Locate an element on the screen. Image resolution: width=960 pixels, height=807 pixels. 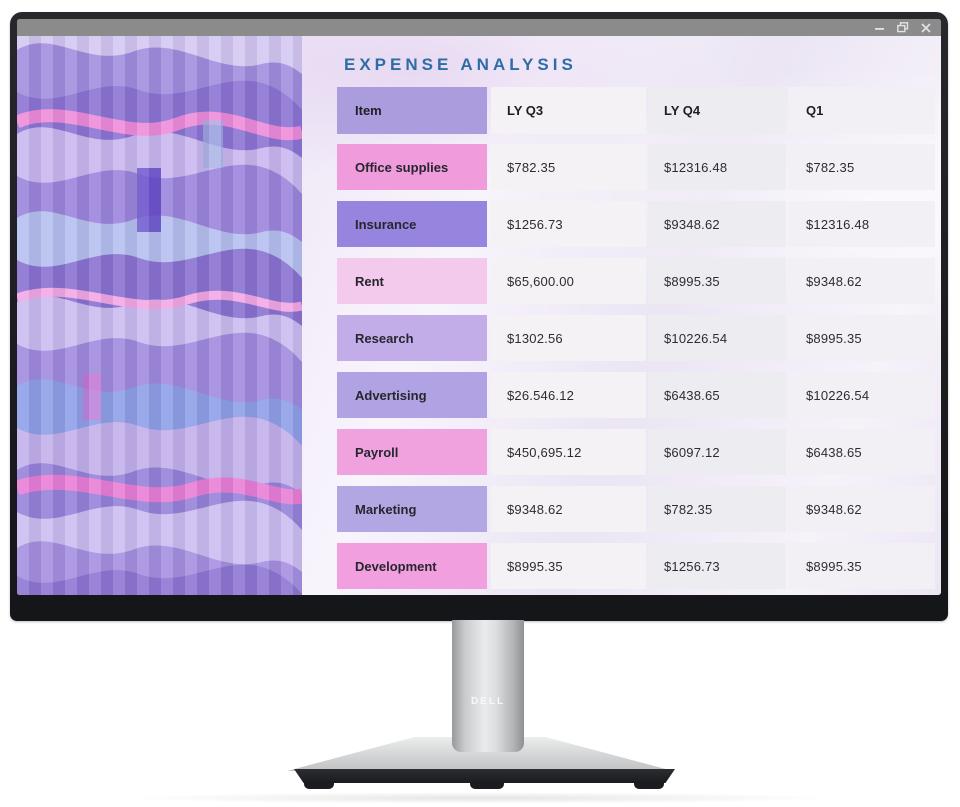
row-label-cell: Research is located at coordinates (412, 338).